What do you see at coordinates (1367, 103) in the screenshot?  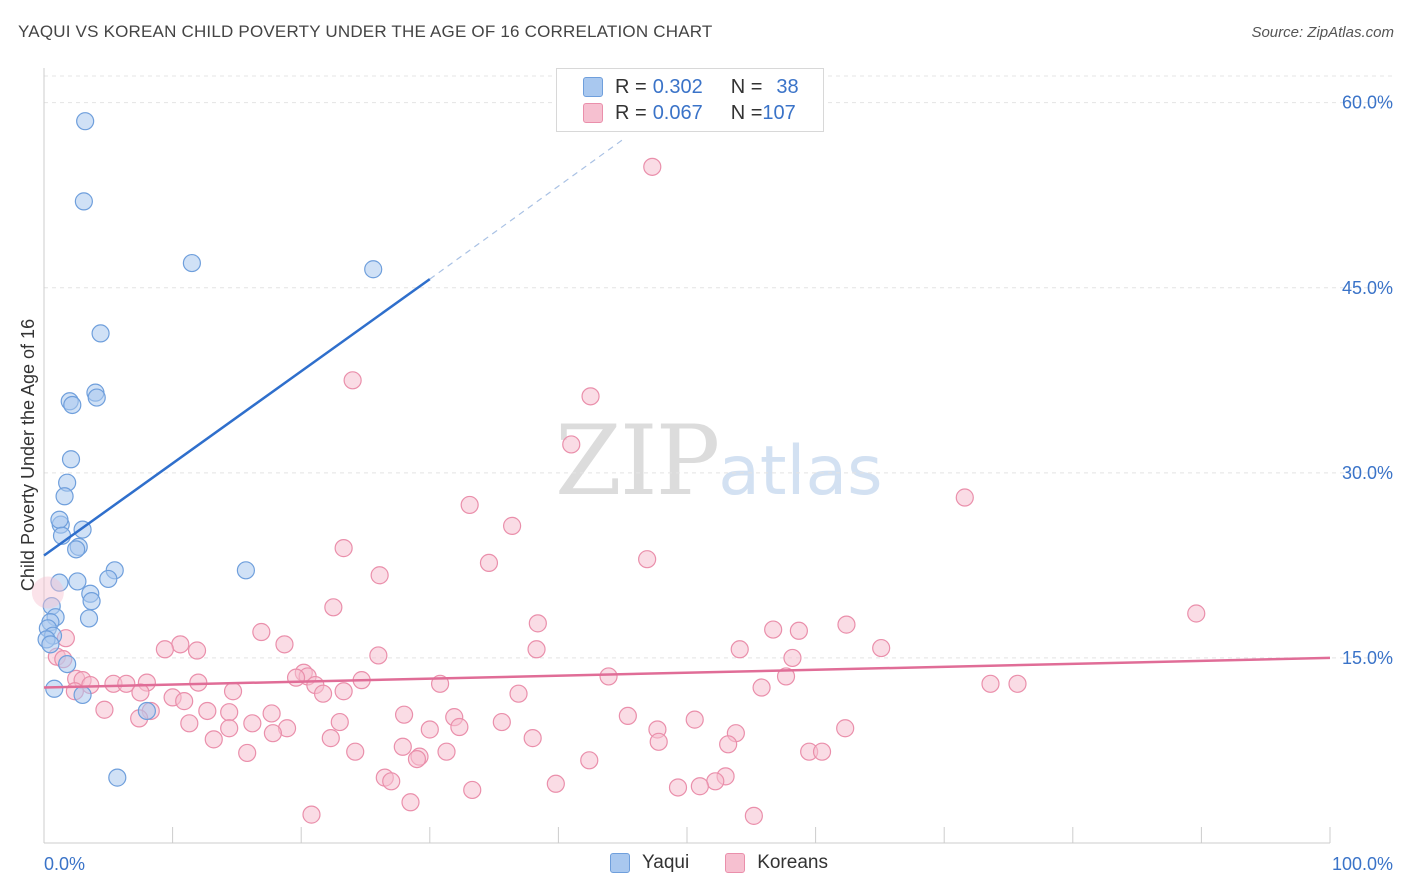 I see `y-tick-label: 60.0%` at bounding box center [1367, 103].